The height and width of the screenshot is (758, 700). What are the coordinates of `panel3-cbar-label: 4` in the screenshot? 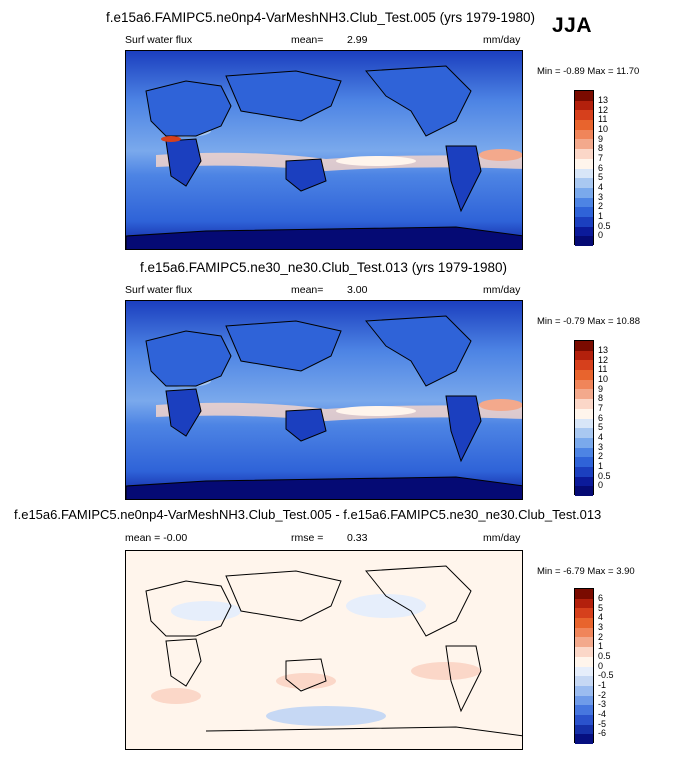 It's located at (601, 617).